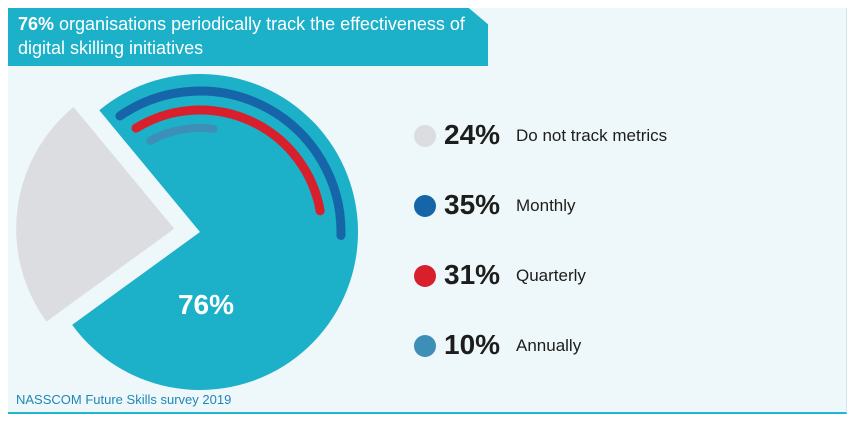 The width and height of the screenshot is (855, 422). What do you see at coordinates (95, 214) in the screenshot?
I see `pie-slice-do-not-track` at bounding box center [95, 214].